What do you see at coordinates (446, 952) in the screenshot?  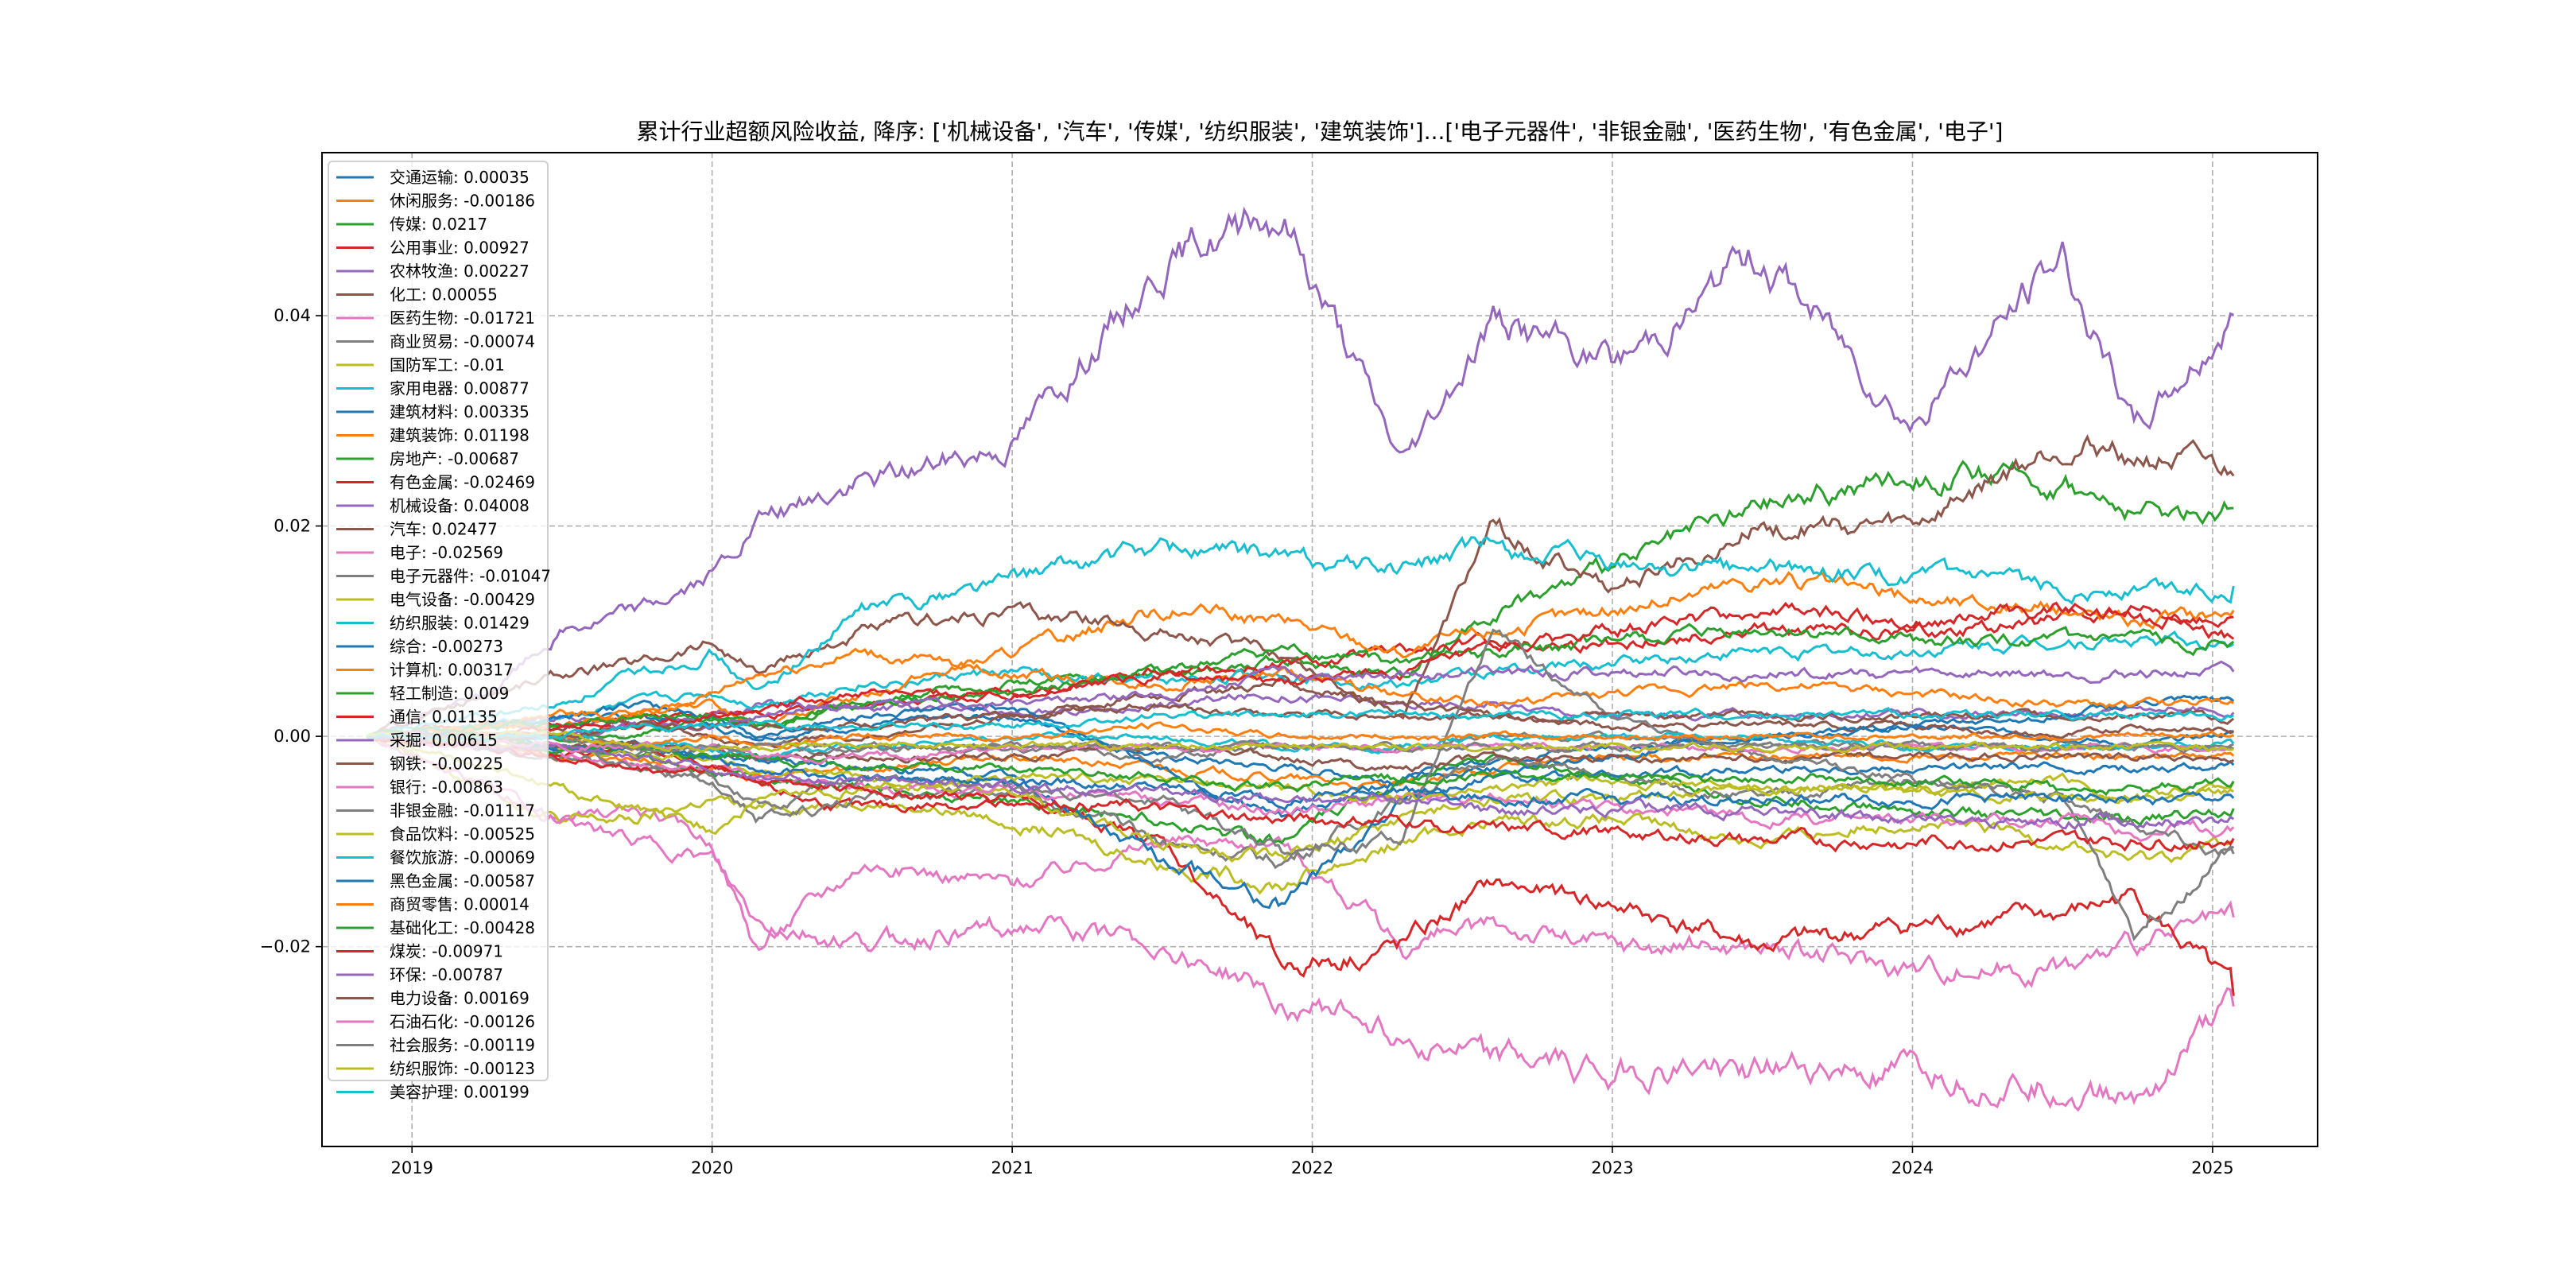 I see `legend-label: 煤炭: -0.00971` at bounding box center [446, 952].